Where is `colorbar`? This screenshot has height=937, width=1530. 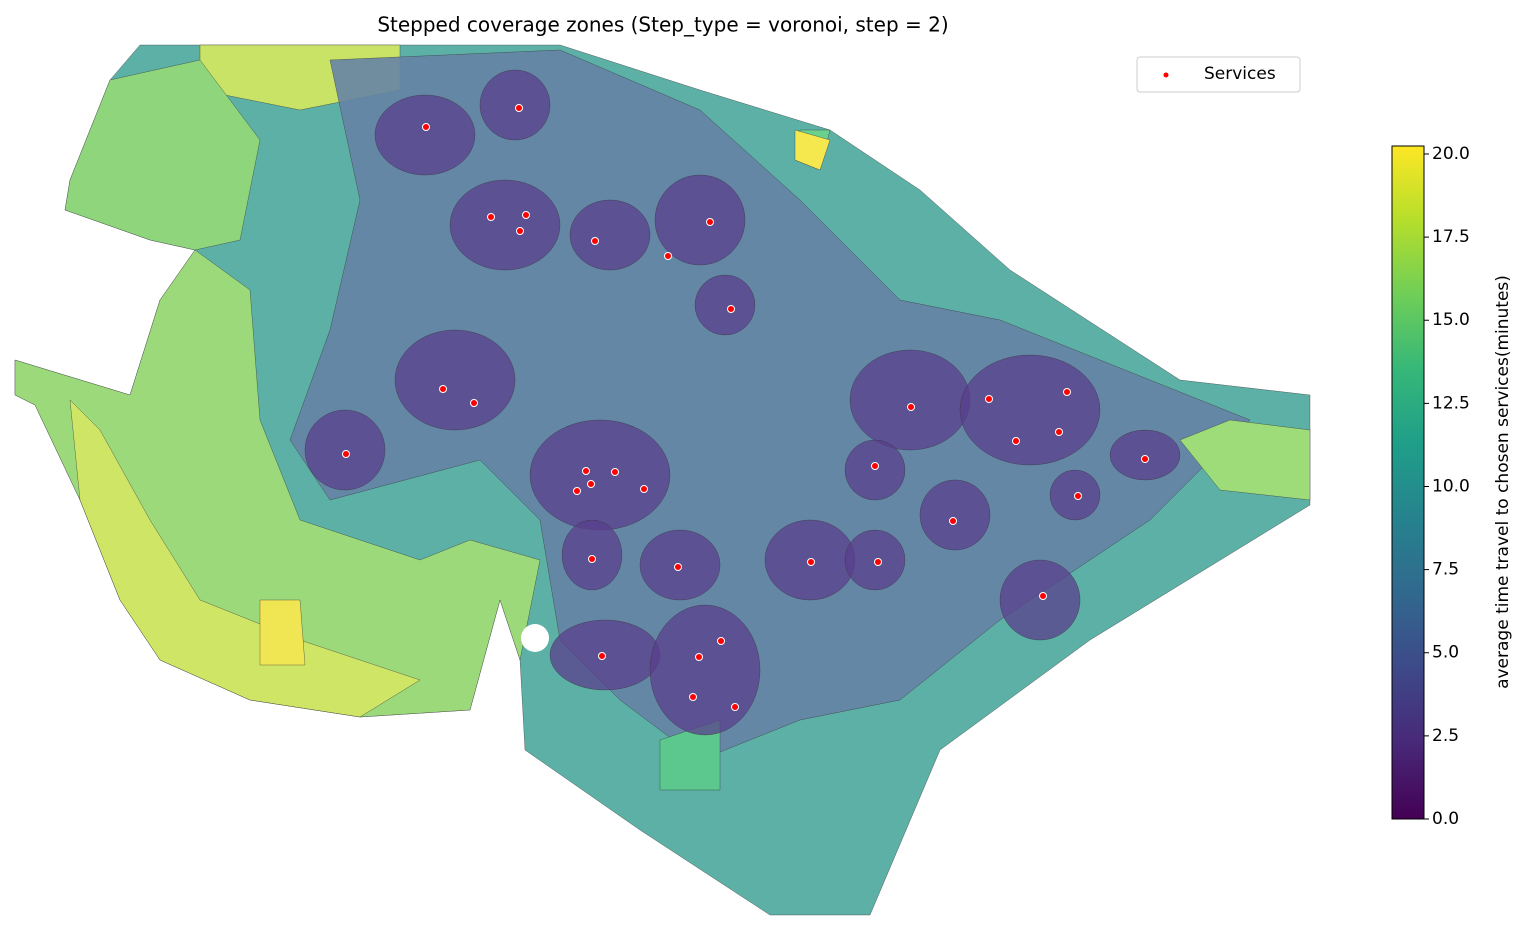 colorbar is located at coordinates (1408, 482).